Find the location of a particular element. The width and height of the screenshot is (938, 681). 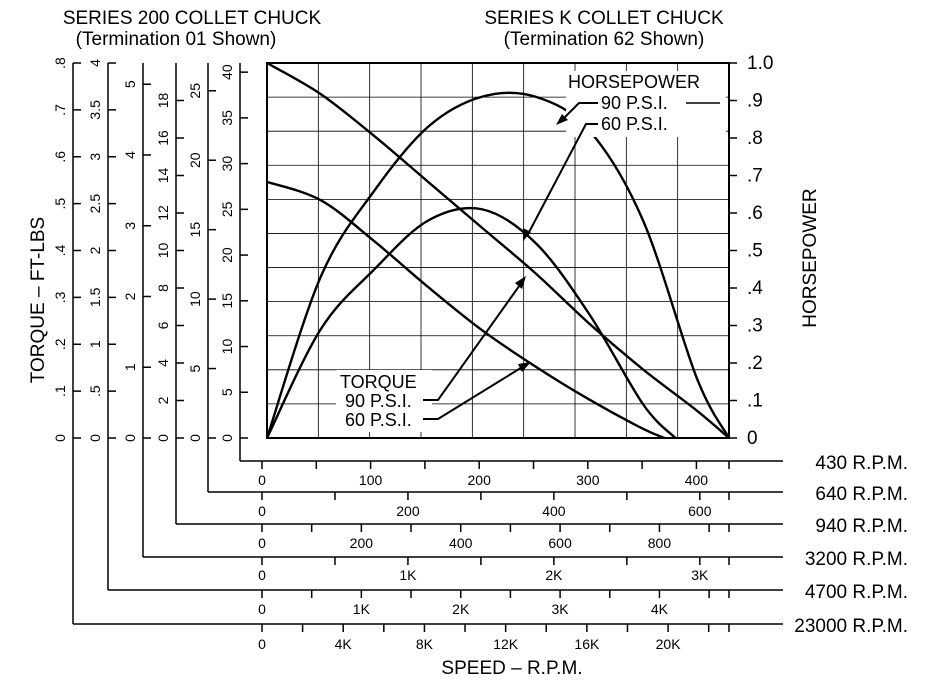

hp-legend-90: 90 P.S.I. is located at coordinates (634, 103).